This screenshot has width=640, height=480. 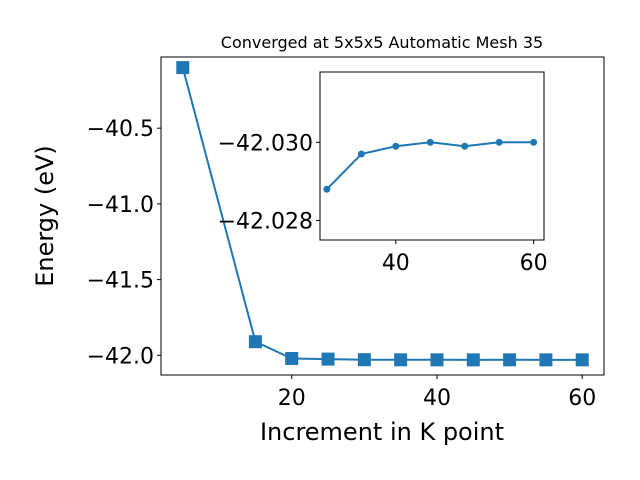 What do you see at coordinates (120, 356) in the screenshot?
I see `main-ytick-label: −42.0` at bounding box center [120, 356].